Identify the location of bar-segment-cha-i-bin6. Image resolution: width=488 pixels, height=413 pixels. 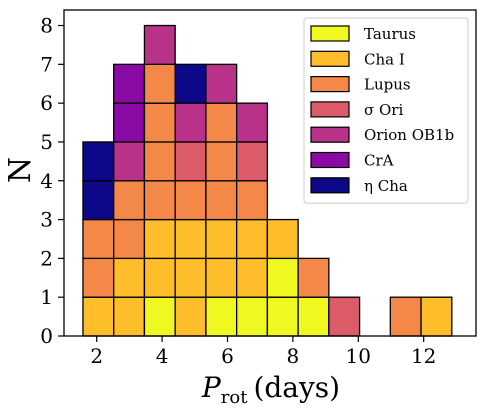
(282, 239).